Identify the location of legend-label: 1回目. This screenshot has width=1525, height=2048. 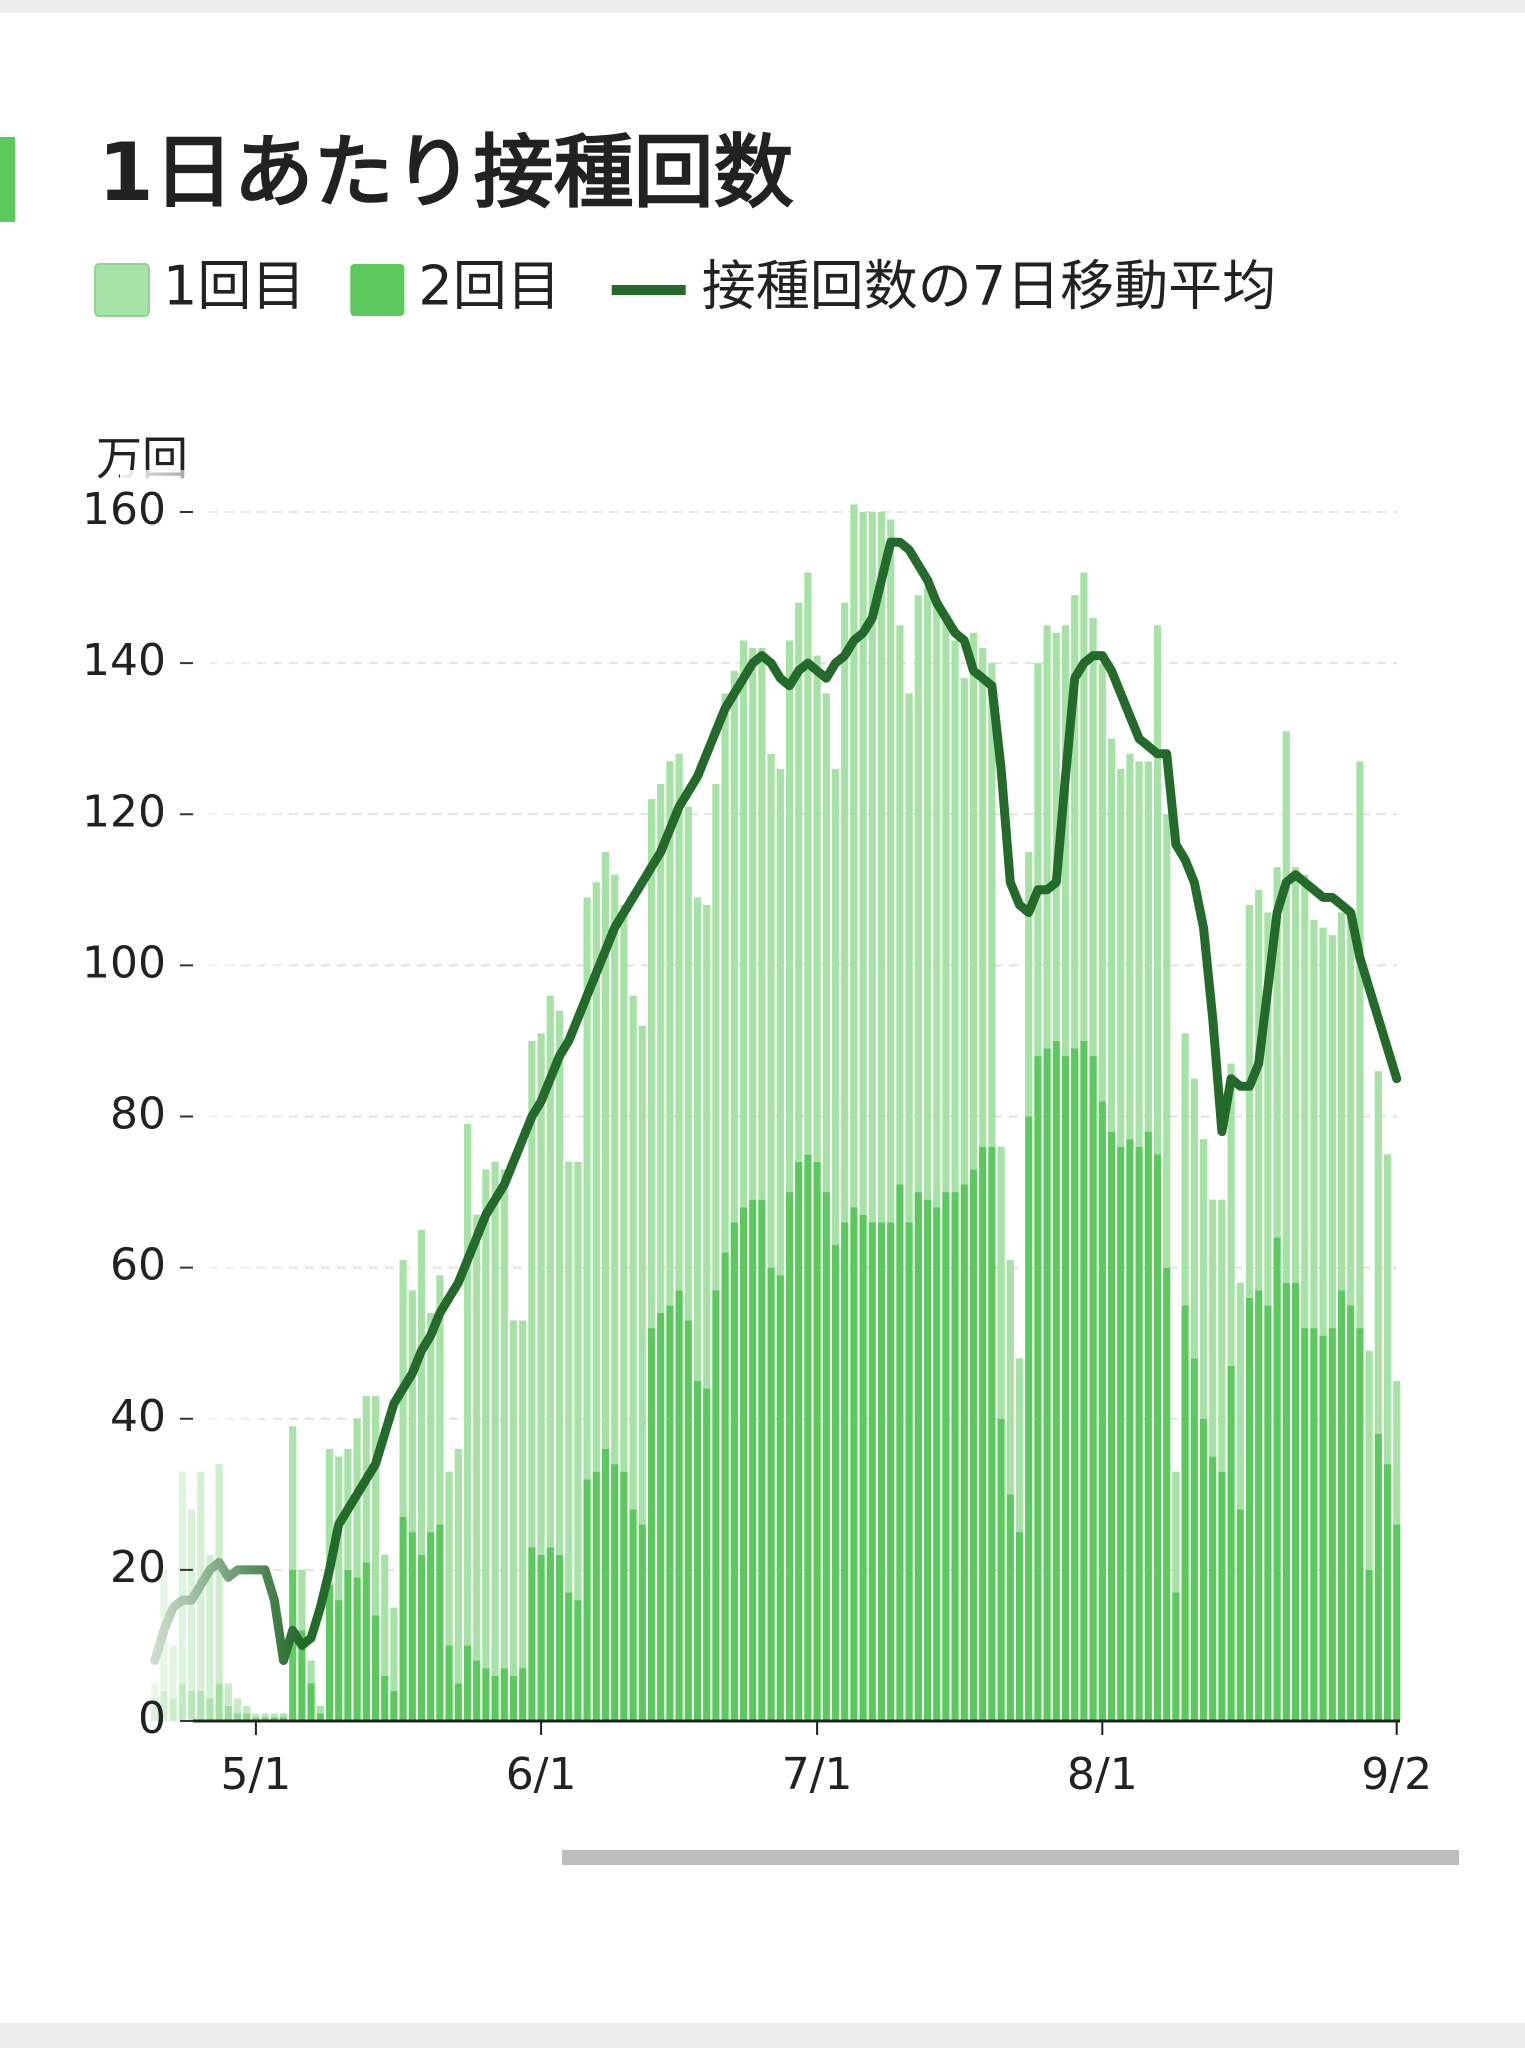
(234, 286).